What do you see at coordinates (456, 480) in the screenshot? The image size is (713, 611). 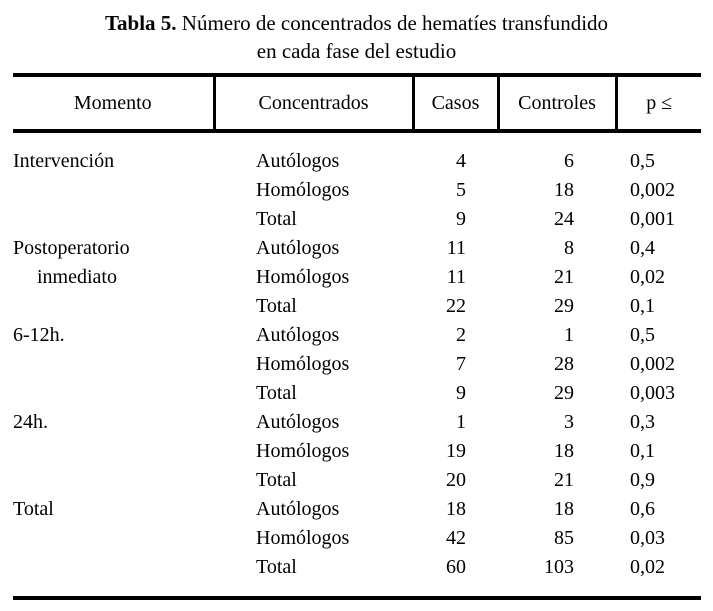 I see `cell-casos: 20` at bounding box center [456, 480].